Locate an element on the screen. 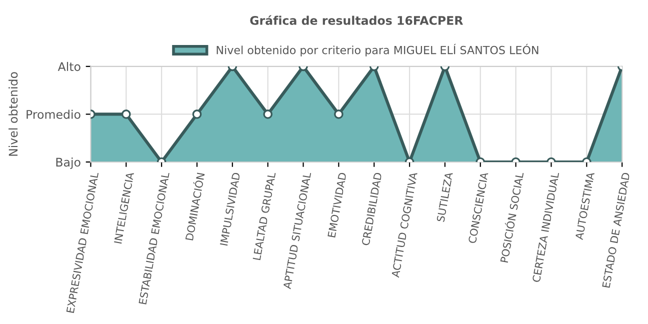 The height and width of the screenshot is (324, 648). y-axis-title: Nivel obtenido is located at coordinates (13, 114).